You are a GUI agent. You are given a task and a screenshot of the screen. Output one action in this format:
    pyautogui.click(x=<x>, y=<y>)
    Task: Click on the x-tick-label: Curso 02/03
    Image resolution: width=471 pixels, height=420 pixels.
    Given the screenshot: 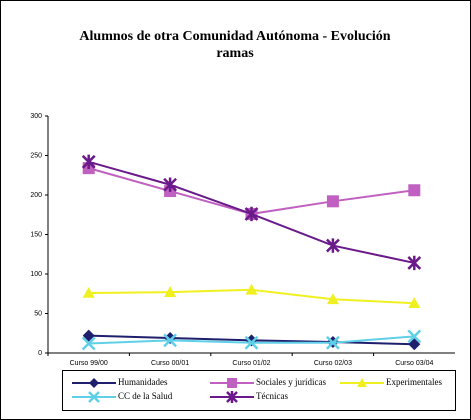 What is the action you would take?
    pyautogui.click(x=333, y=363)
    